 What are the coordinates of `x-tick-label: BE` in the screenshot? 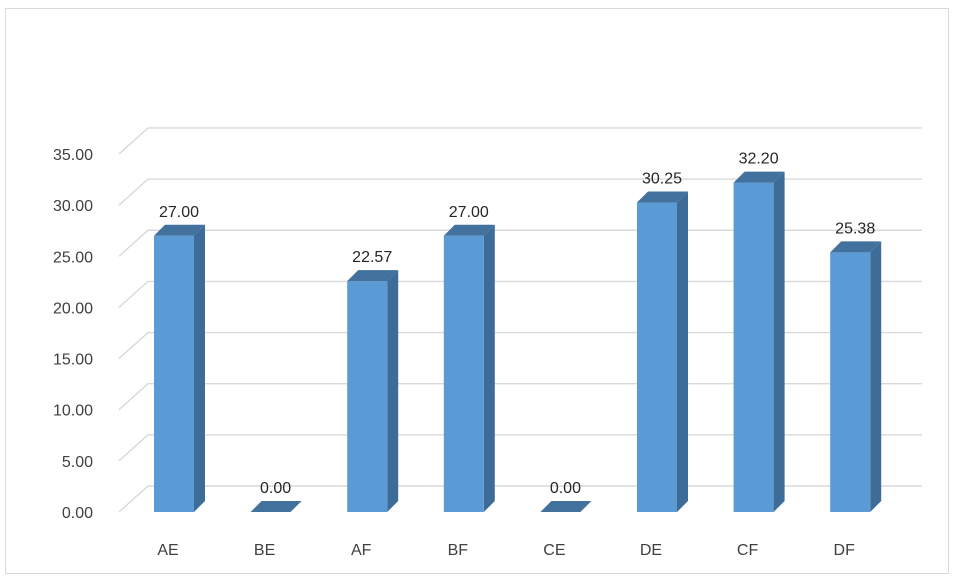 It's located at (264, 550).